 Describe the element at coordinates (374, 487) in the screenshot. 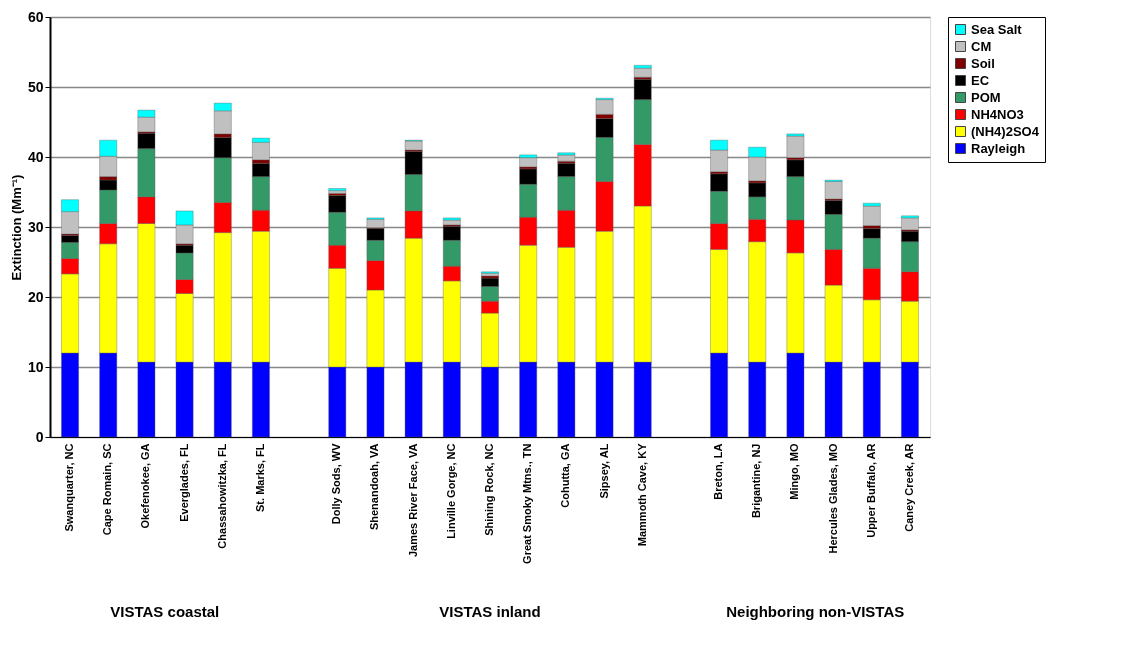

I see `x-tick-label: Shenandoah, VA` at that location.